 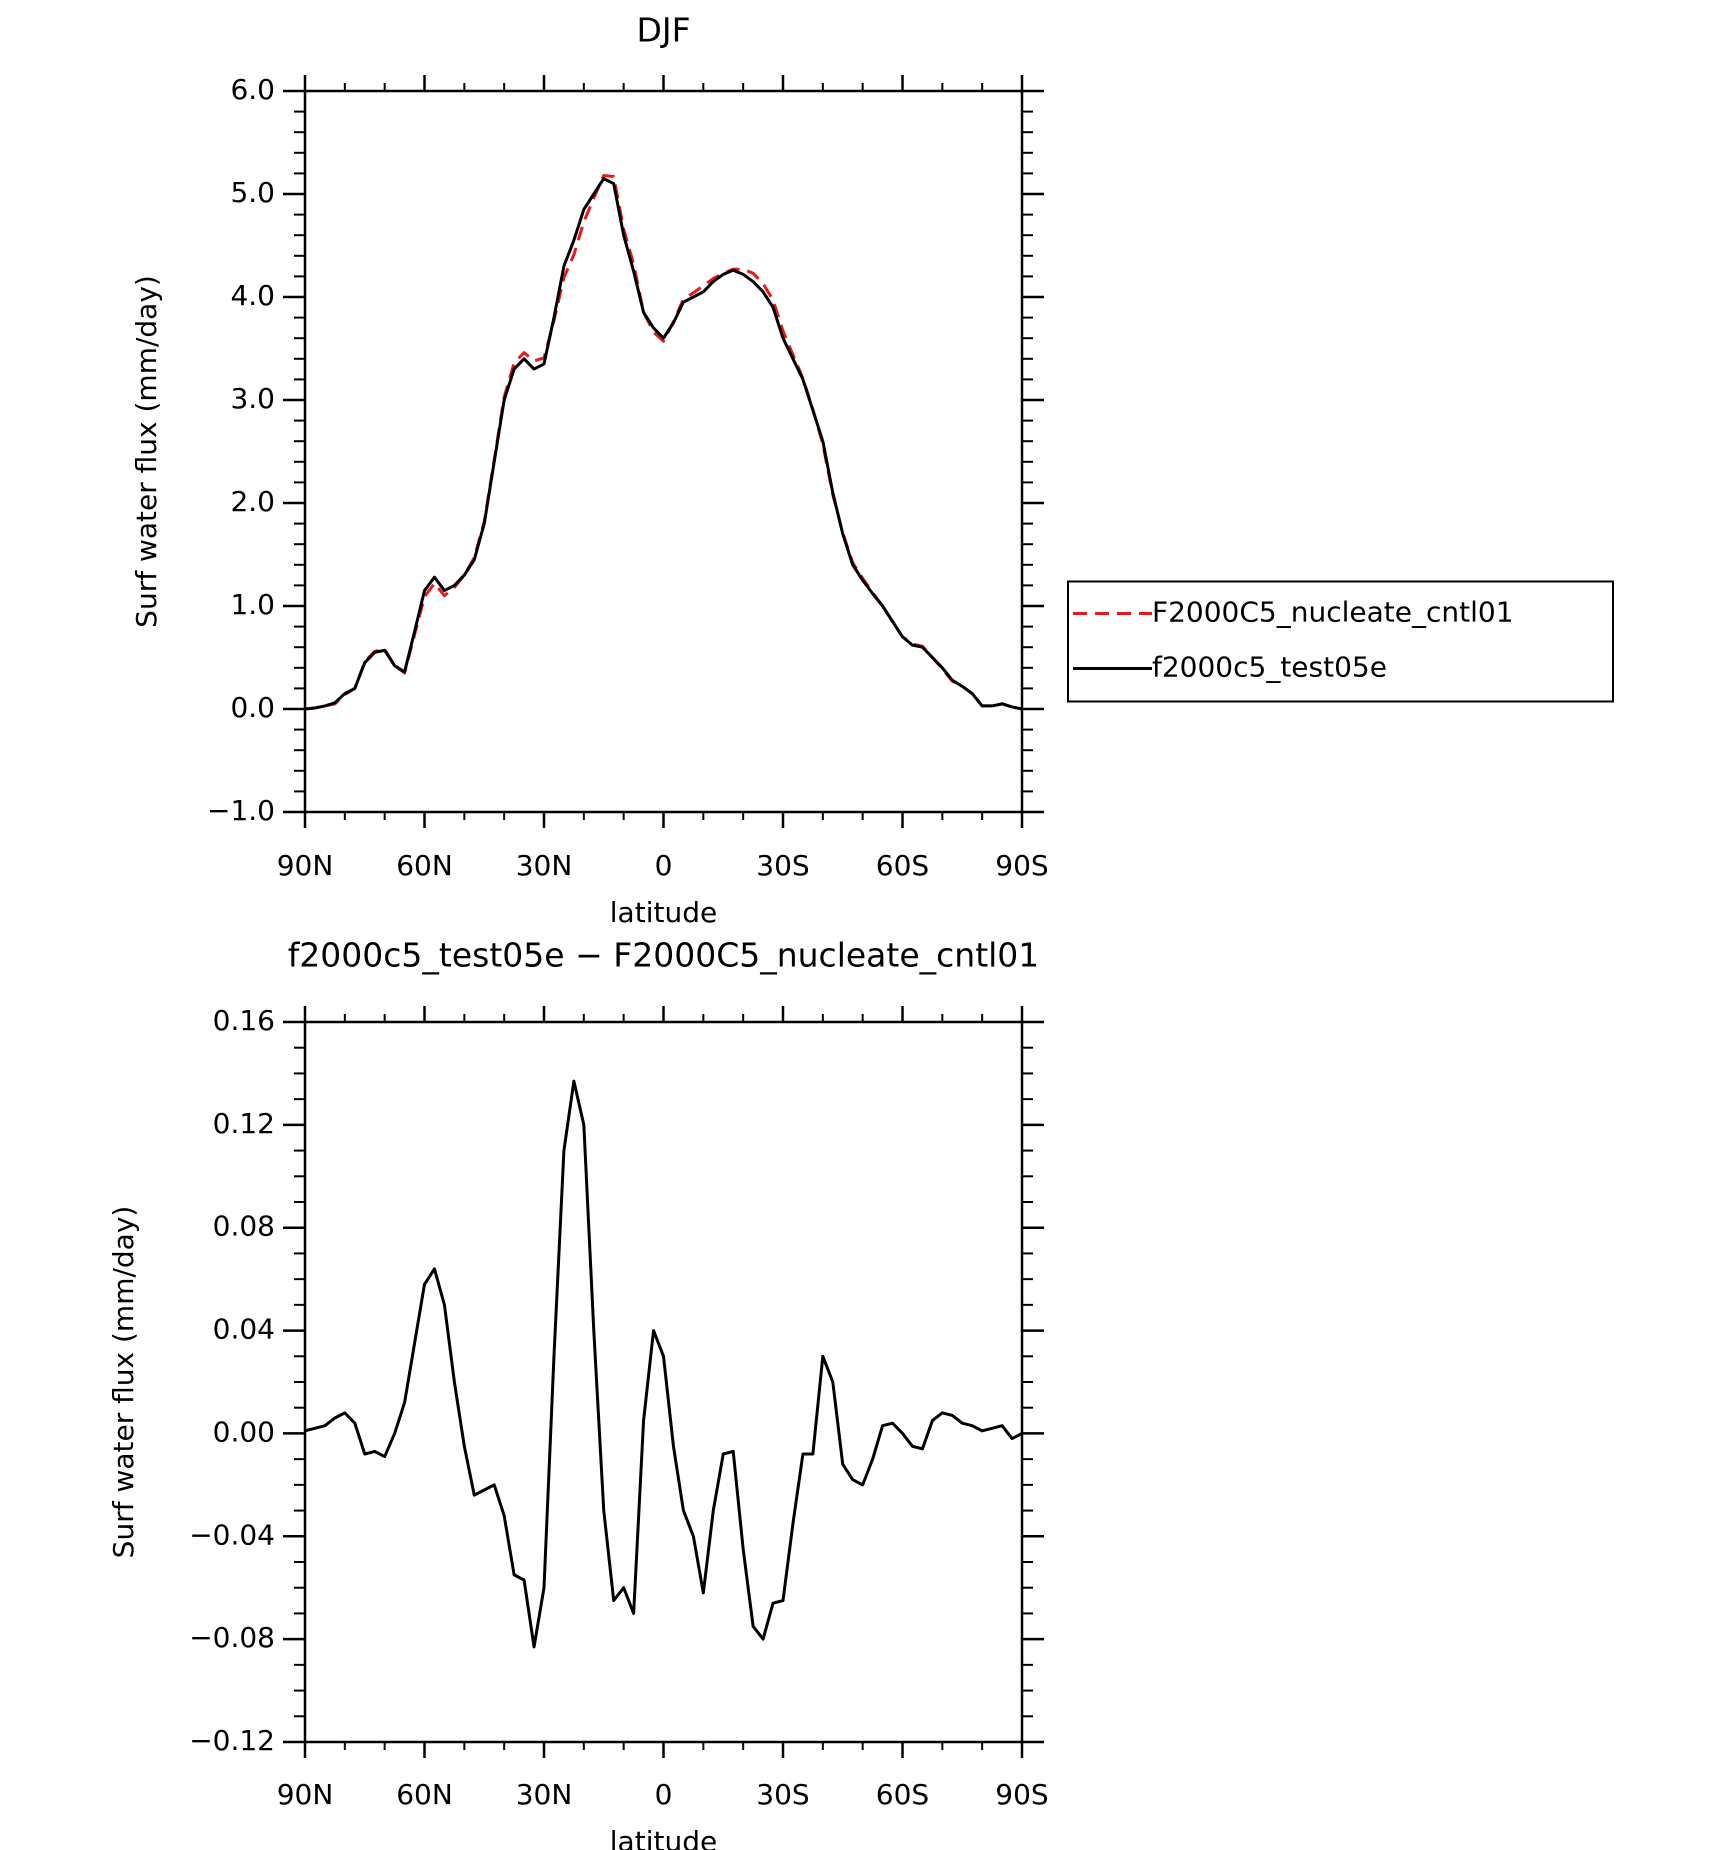 I want to click on y-tick-label: 5.0, so click(x=252, y=192).